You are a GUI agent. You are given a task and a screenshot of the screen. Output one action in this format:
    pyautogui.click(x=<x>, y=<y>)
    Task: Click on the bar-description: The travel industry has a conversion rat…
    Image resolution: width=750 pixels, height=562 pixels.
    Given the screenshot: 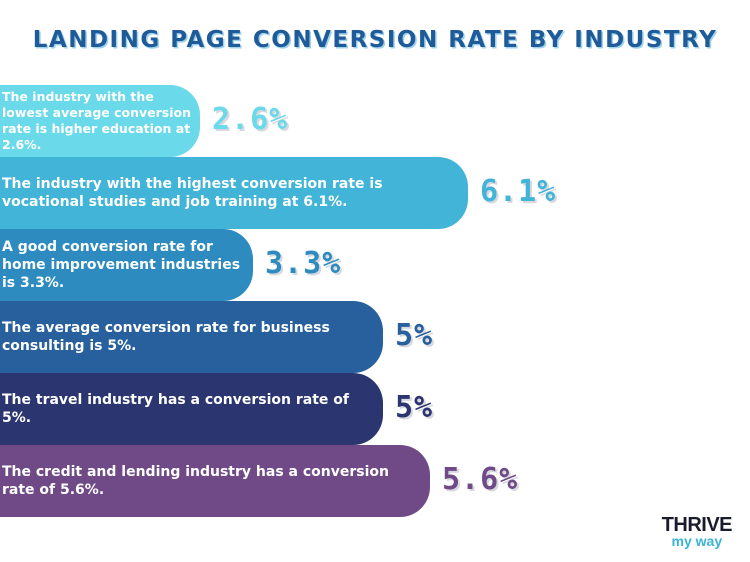 What is the action you would take?
    pyautogui.click(x=175, y=408)
    